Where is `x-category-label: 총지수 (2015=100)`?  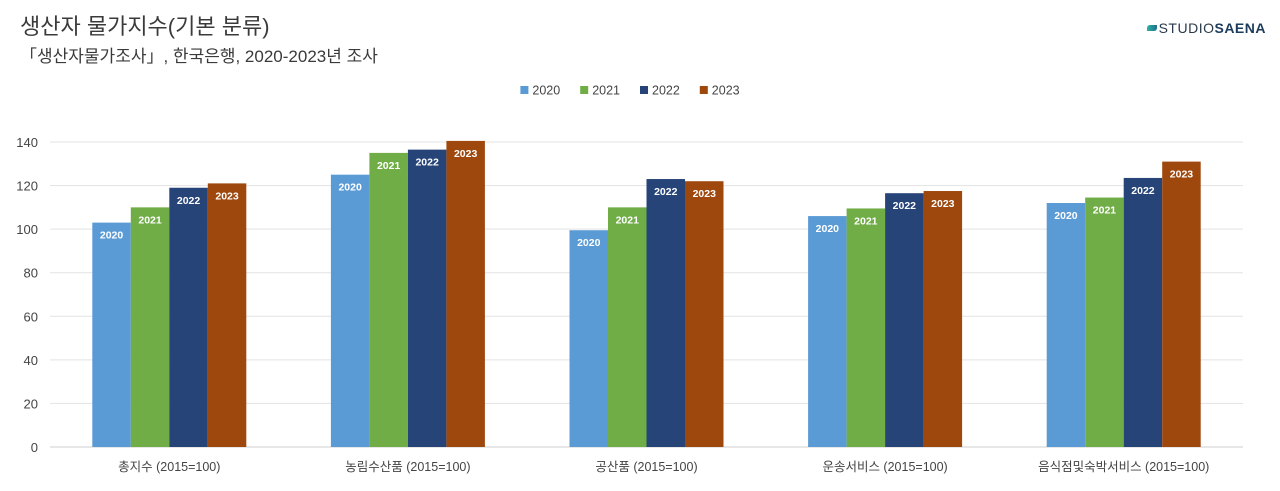 x-category-label: 총지수 (2015=100) is located at coordinates (169, 467).